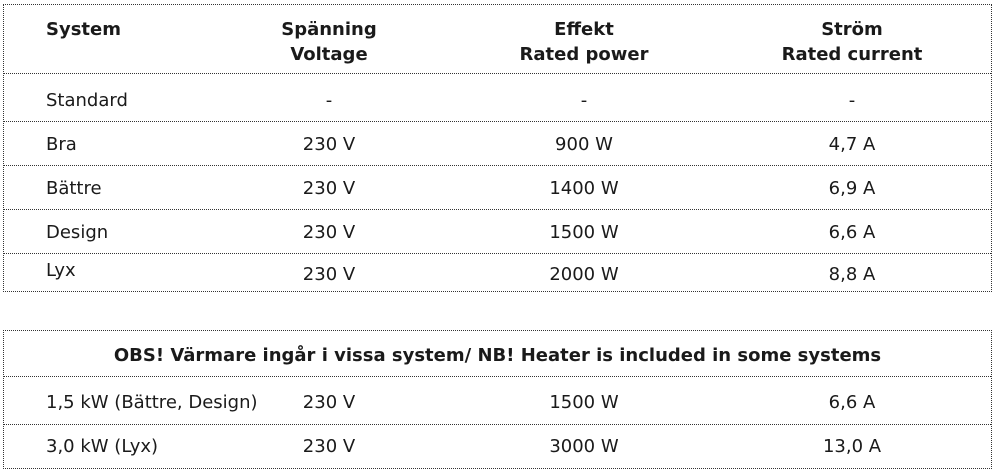 This screenshot has height=473, width=998. I want to click on cell-power: 1400 W, so click(584, 188).